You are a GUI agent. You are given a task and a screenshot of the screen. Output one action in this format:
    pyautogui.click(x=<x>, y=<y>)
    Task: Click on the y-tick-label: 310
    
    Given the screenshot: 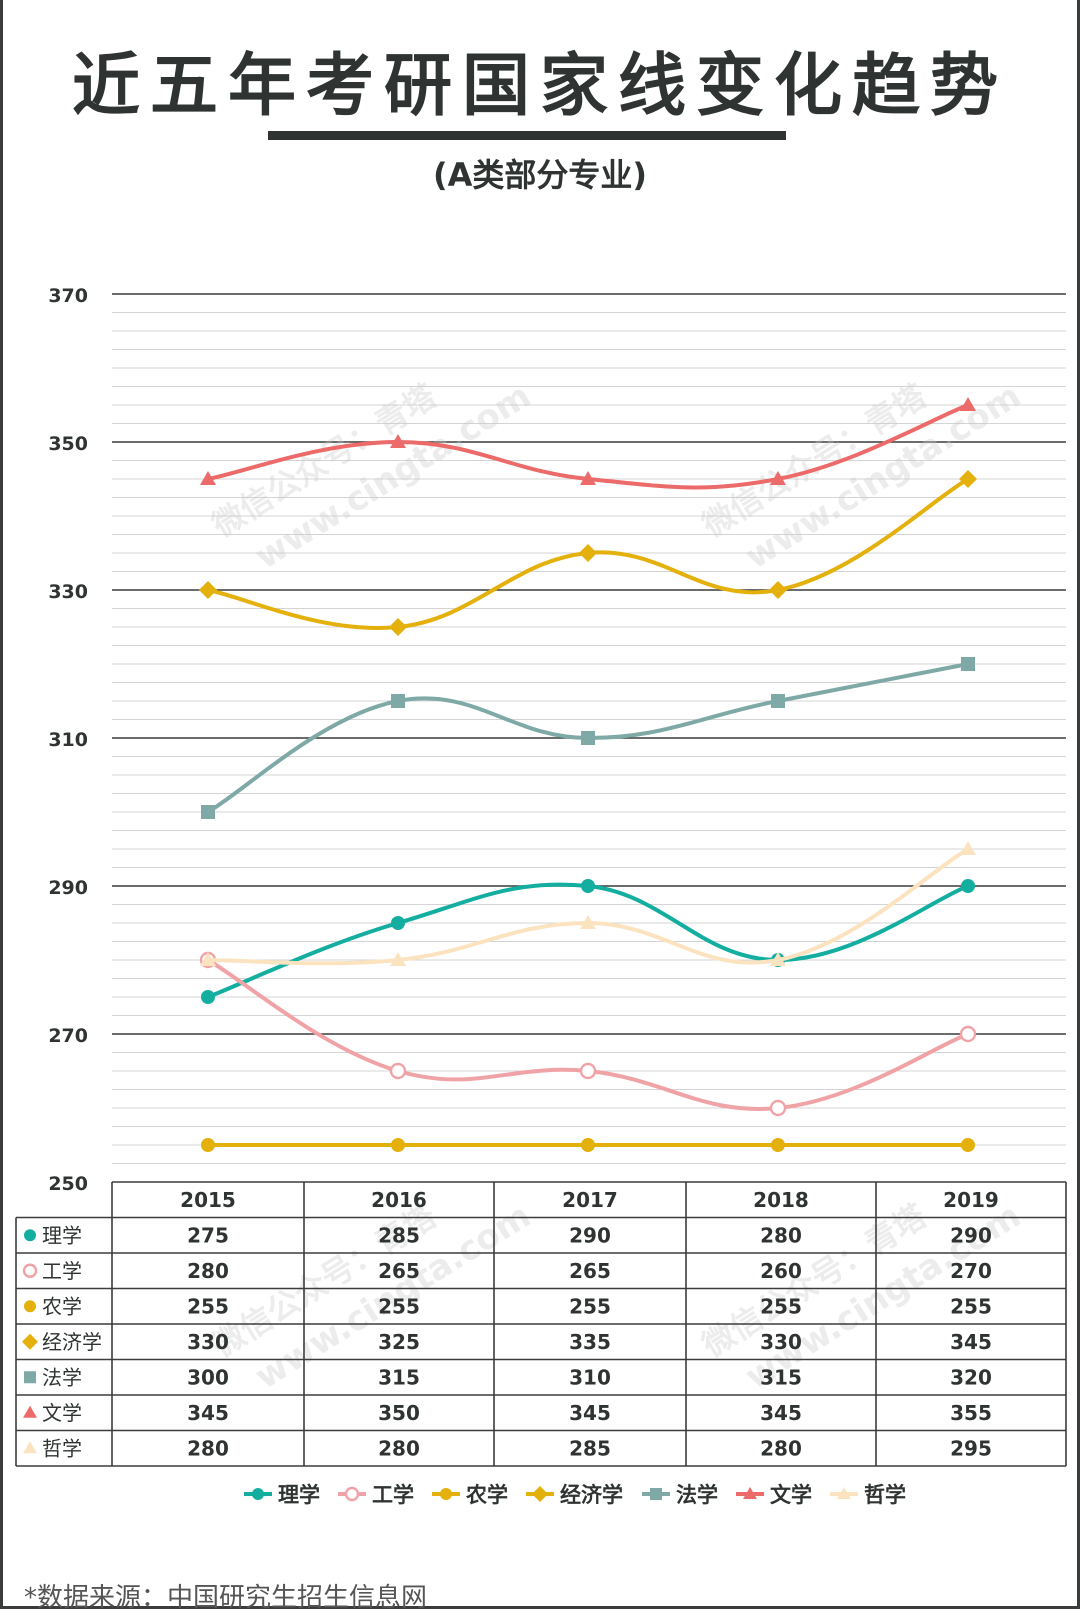 What is the action you would take?
    pyautogui.click(x=68, y=740)
    